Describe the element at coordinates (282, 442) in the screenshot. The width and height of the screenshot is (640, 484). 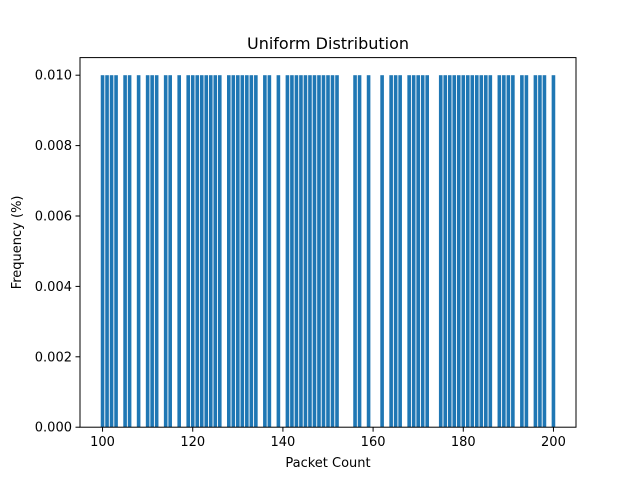
I see `x-tick-label: 140` at that location.